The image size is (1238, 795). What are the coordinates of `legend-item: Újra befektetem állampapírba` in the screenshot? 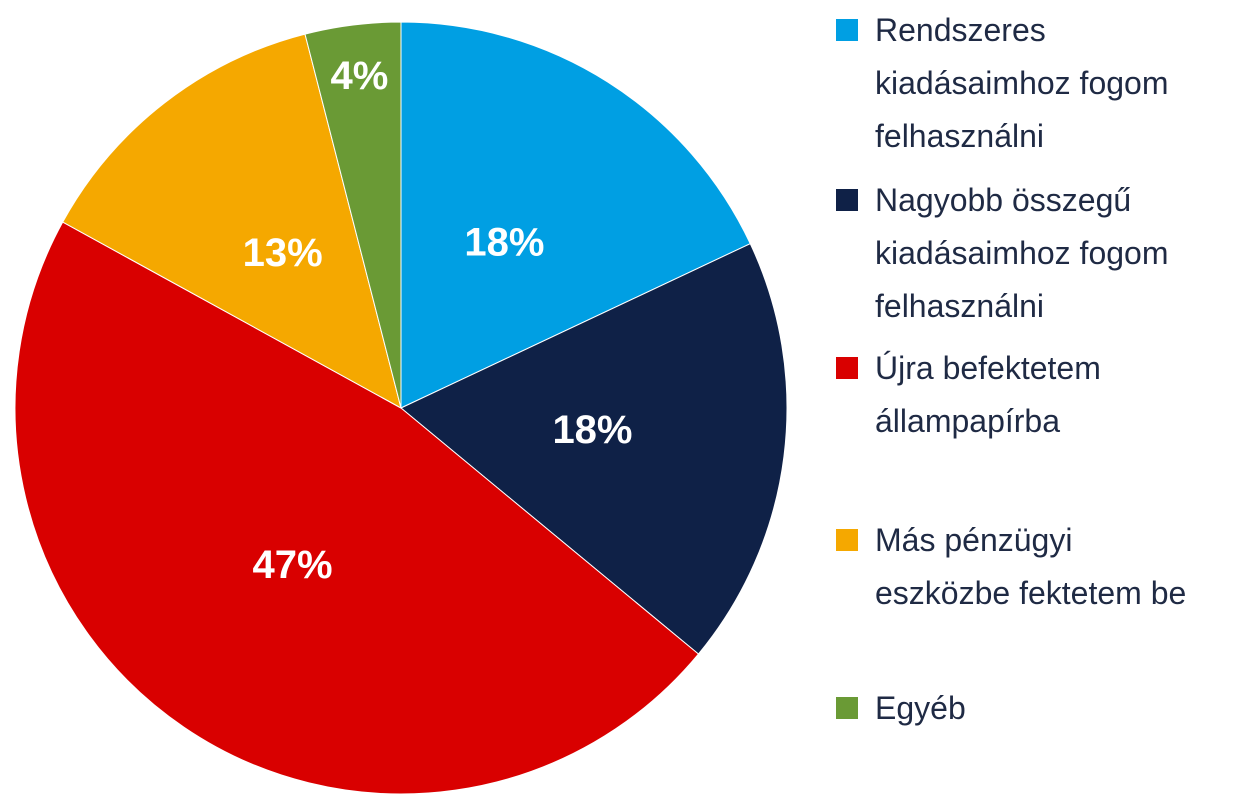 It's located at (1020, 395).